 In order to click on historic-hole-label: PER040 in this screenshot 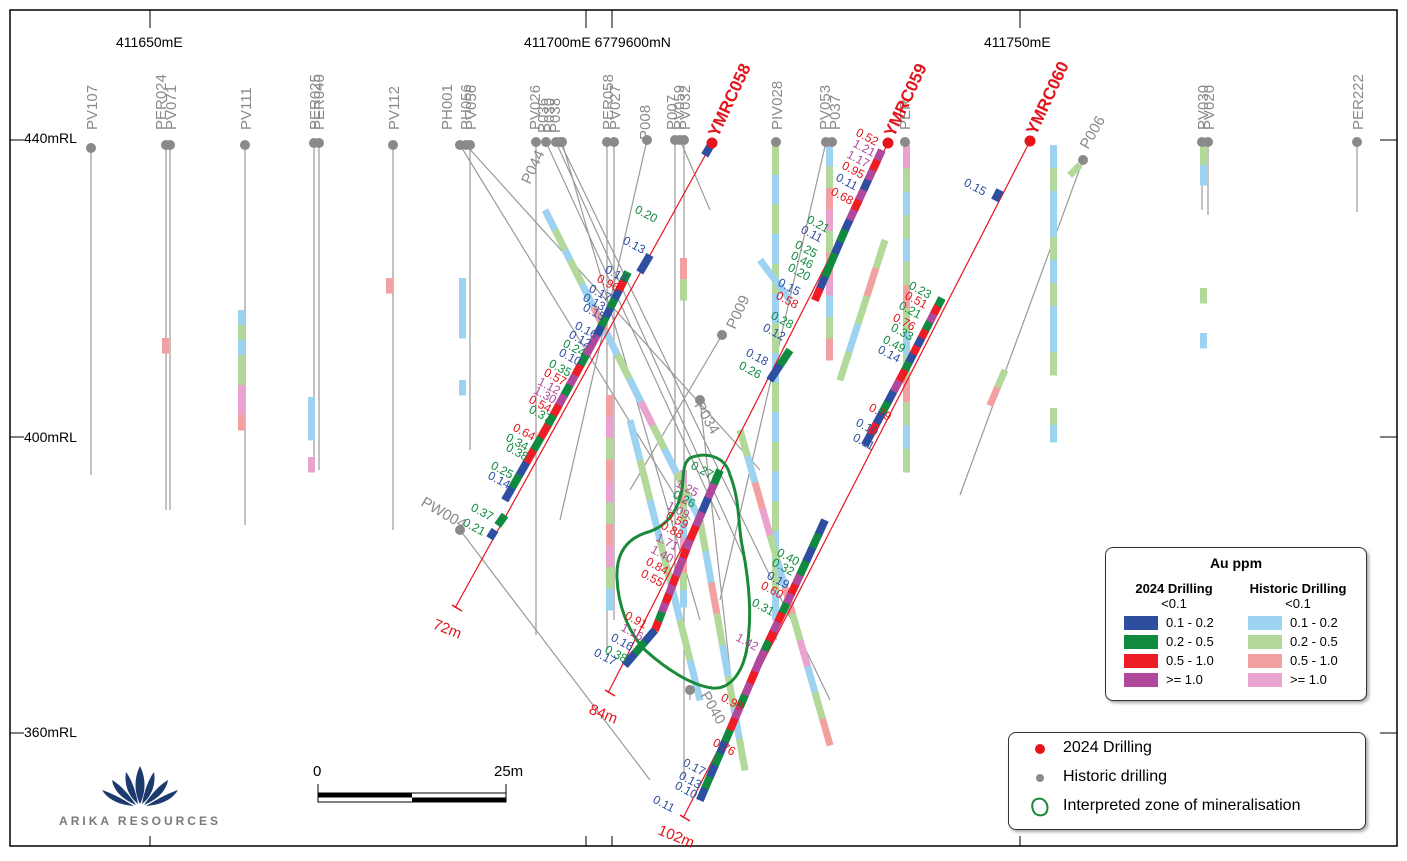, I will do `click(319, 102)`.